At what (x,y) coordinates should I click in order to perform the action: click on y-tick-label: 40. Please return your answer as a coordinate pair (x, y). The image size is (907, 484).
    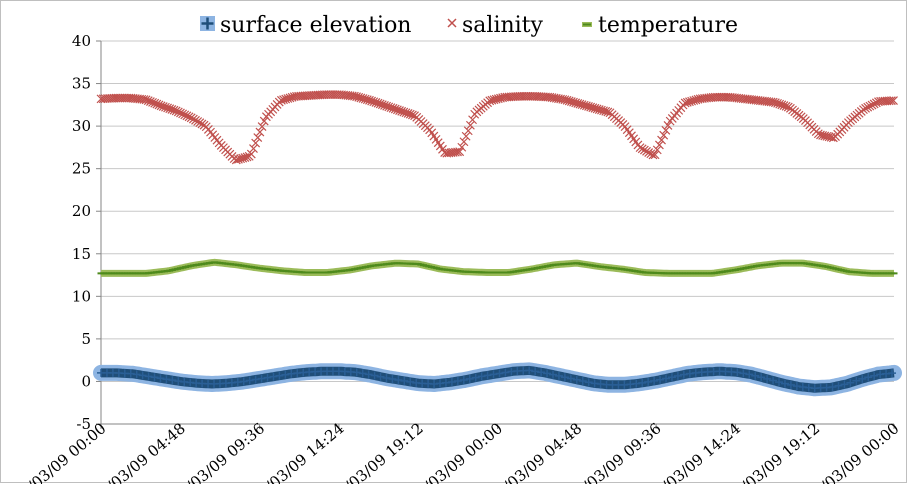
    Looking at the image, I should click on (81, 41).